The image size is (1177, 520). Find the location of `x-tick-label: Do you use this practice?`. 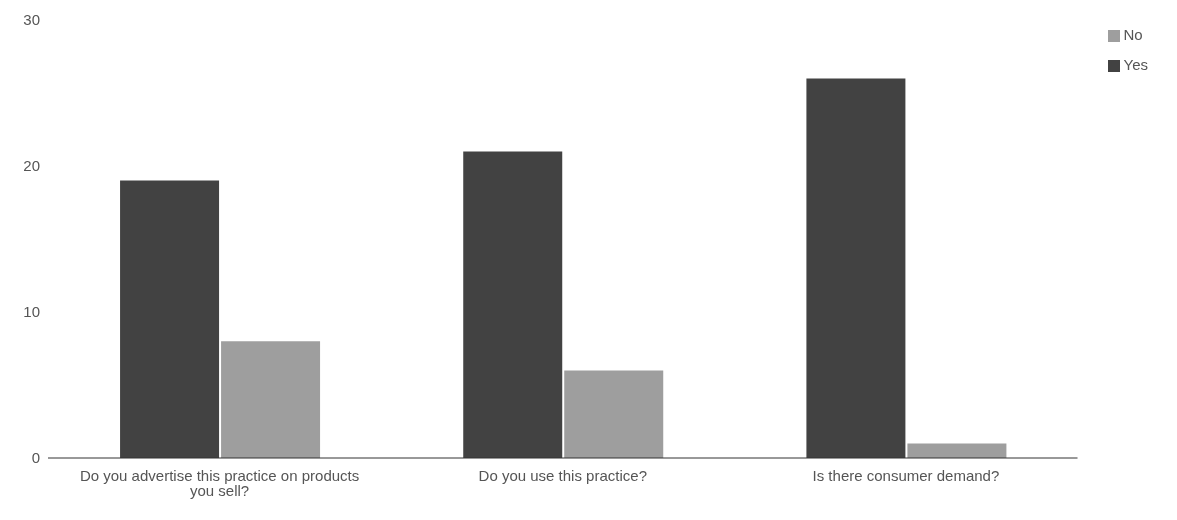

x-tick-label: Do you use this practice? is located at coordinates (562, 475).